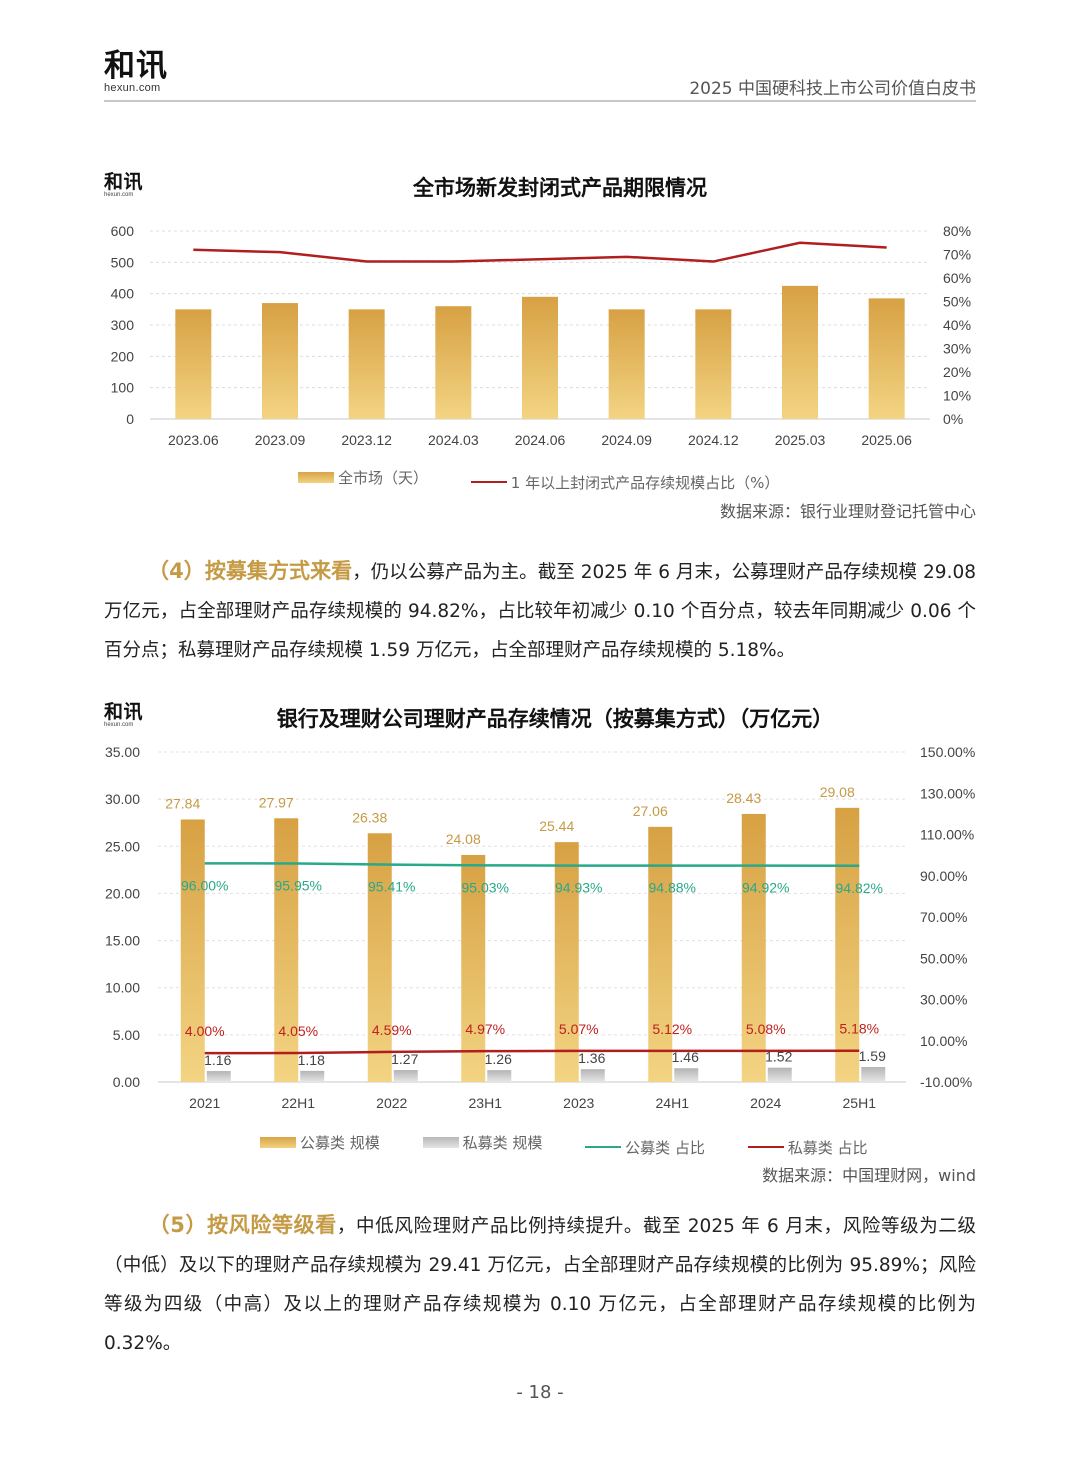 This screenshot has width=1080, height=1466. Describe the element at coordinates (800, 440) in the screenshot. I see `chart1-x-tick-label: 2025.03` at that location.